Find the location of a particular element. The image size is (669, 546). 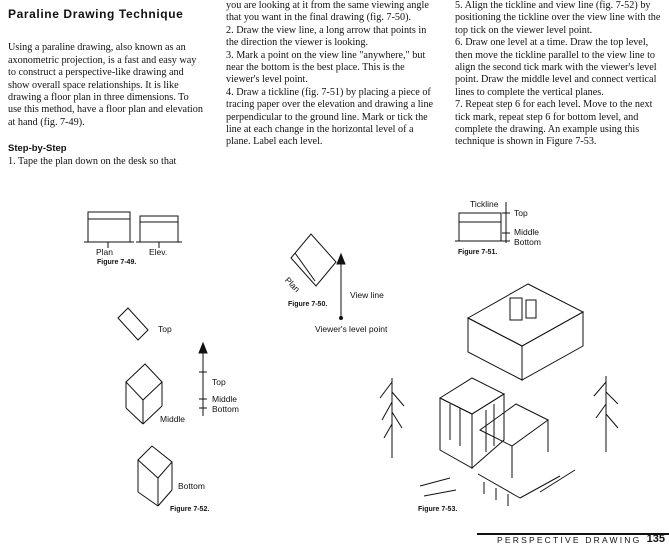

page-footer: PERSPECTIVE DRAWING 135 is located at coordinates (334, 539).